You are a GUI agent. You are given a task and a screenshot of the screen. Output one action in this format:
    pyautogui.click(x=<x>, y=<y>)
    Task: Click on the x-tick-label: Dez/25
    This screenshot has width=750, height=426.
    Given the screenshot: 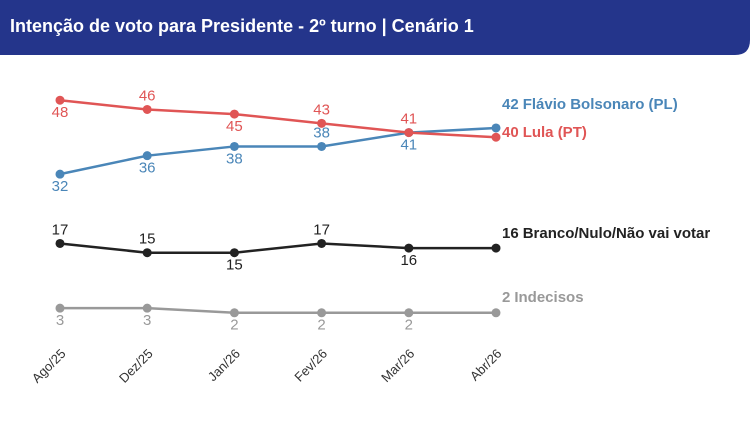 What is the action you would take?
    pyautogui.click(x=136, y=366)
    